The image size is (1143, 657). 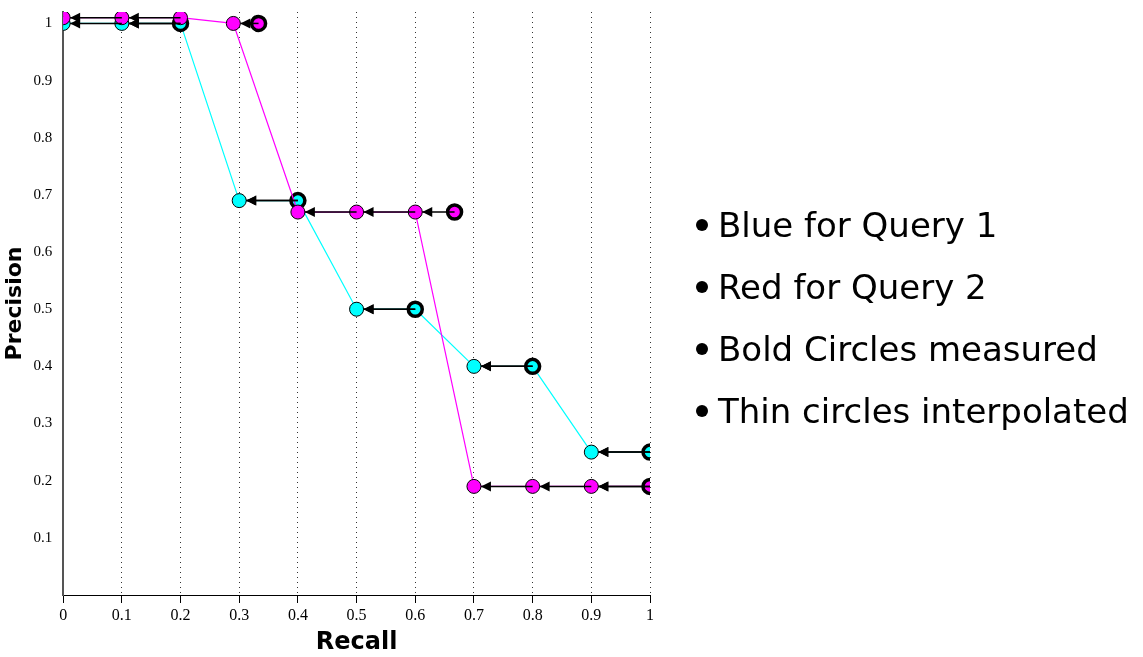 What do you see at coordinates (121, 614) in the screenshot?
I see `x-tick-label: 0.1` at bounding box center [121, 614].